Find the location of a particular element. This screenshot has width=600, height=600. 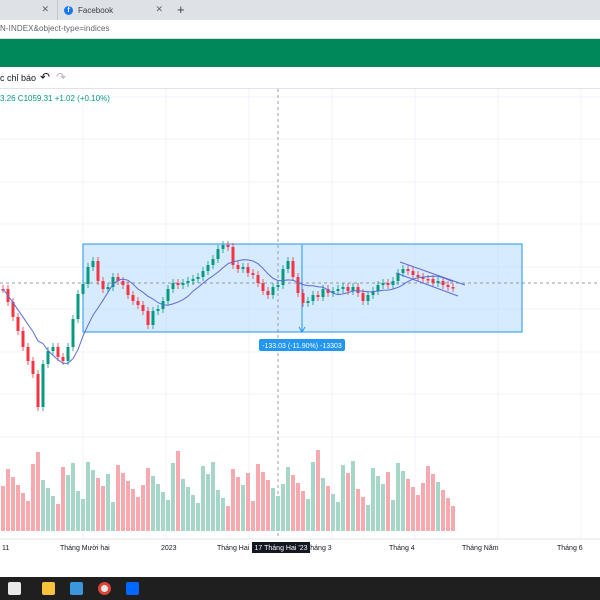

browser-tab-facebook: f Facebook ✕ is located at coordinates (113, 10).